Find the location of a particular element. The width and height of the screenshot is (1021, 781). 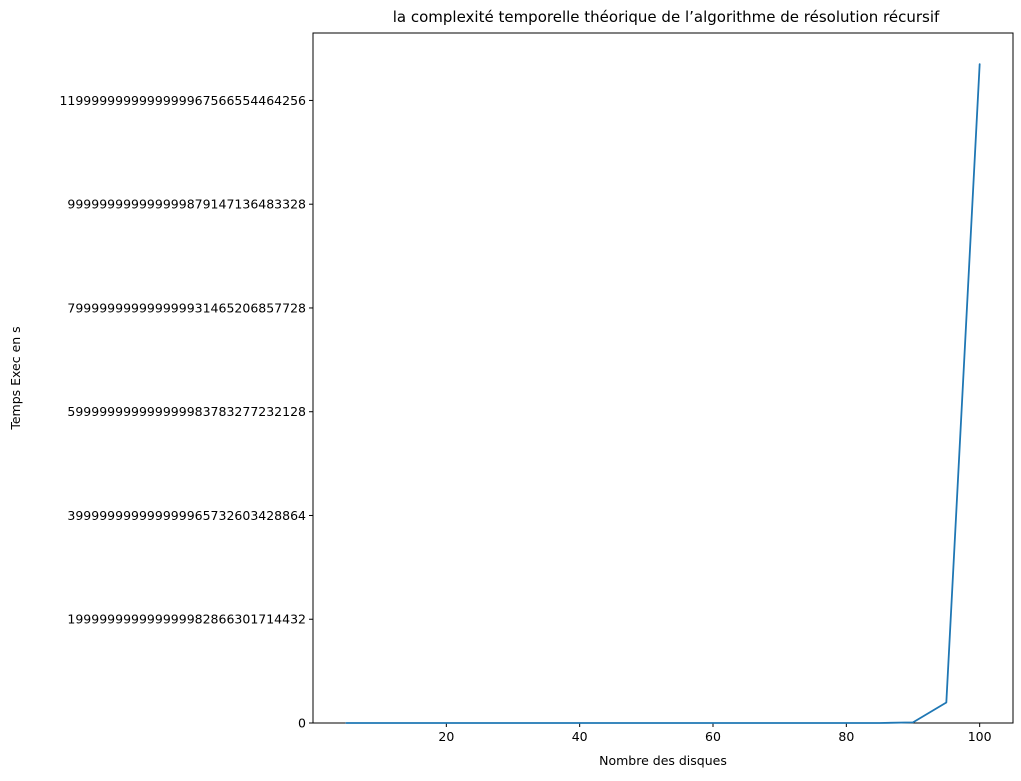

y-tick-label: 199999999999999982866301714432 is located at coordinates (186, 619).